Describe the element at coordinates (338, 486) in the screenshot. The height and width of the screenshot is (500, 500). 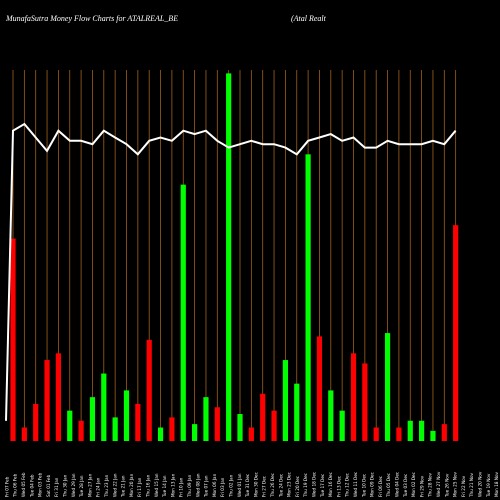
I see `x-tick-label: Fri 13 Dec` at that location.